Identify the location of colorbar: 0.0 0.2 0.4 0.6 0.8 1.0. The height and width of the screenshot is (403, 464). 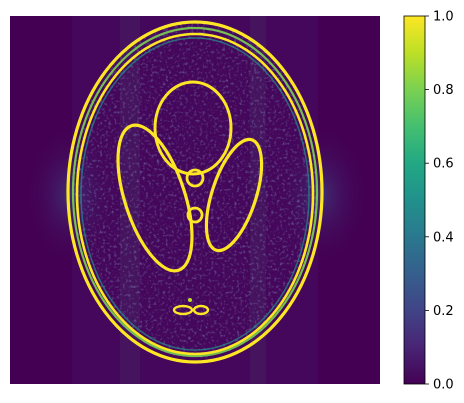
(428, 201).